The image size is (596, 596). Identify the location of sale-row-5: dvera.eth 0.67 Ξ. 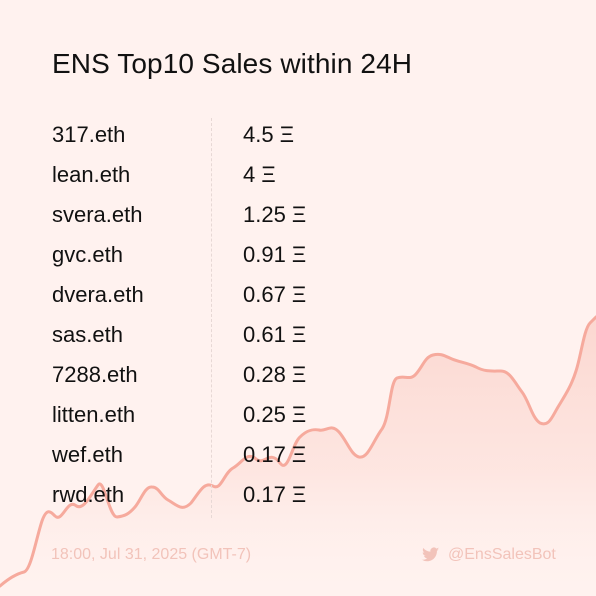
(298, 295).